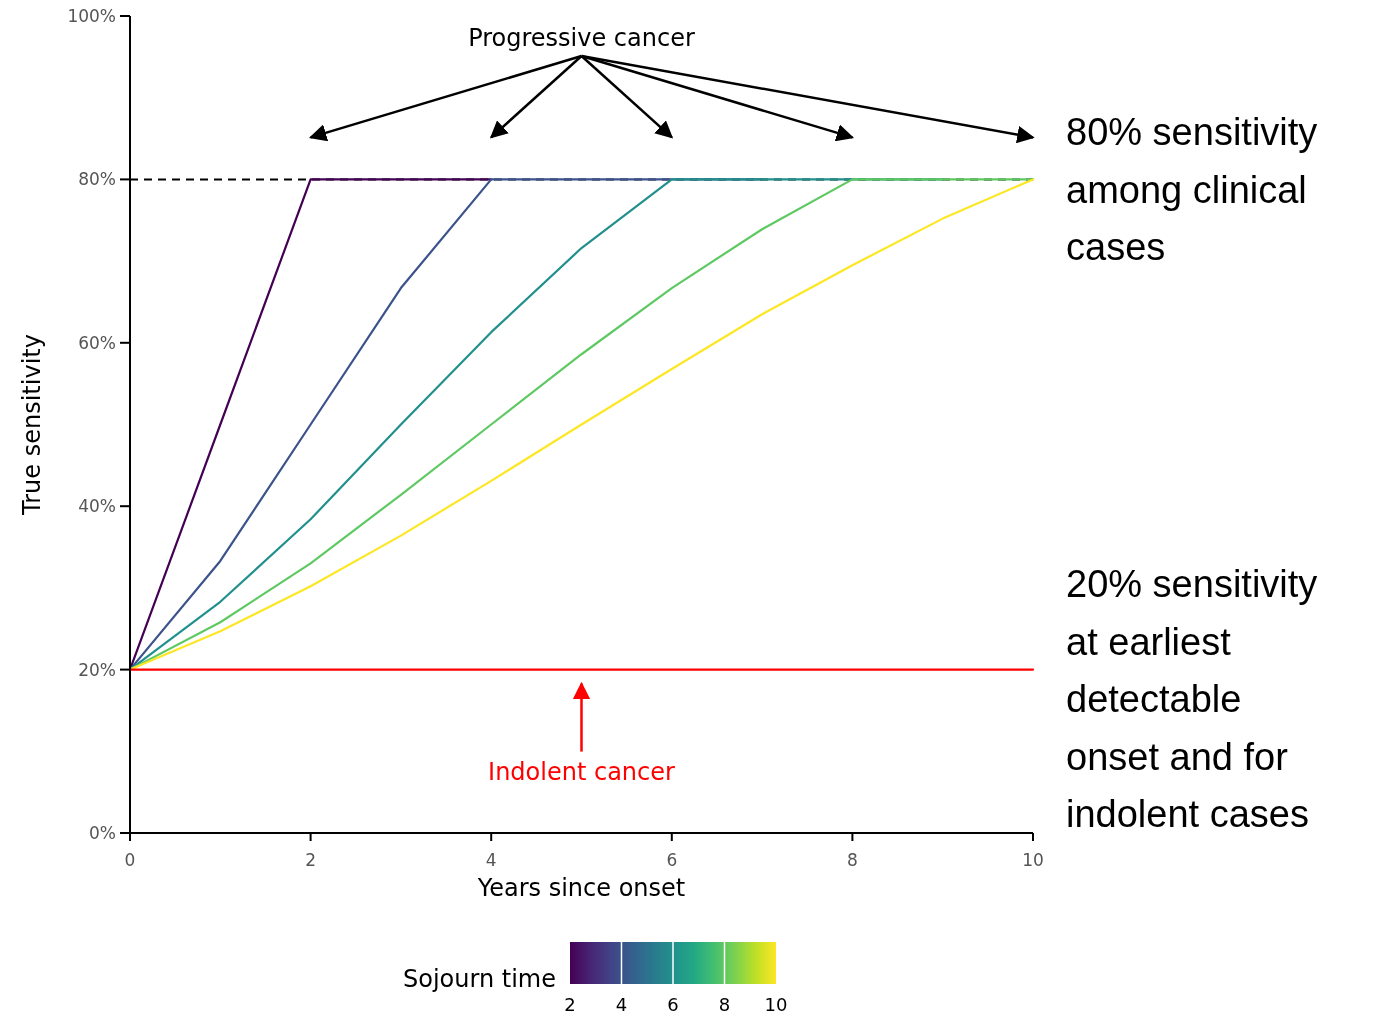 The width and height of the screenshot is (1380, 1013). What do you see at coordinates (581, 38) in the screenshot?
I see `annotation: Progressive cancer` at bounding box center [581, 38].